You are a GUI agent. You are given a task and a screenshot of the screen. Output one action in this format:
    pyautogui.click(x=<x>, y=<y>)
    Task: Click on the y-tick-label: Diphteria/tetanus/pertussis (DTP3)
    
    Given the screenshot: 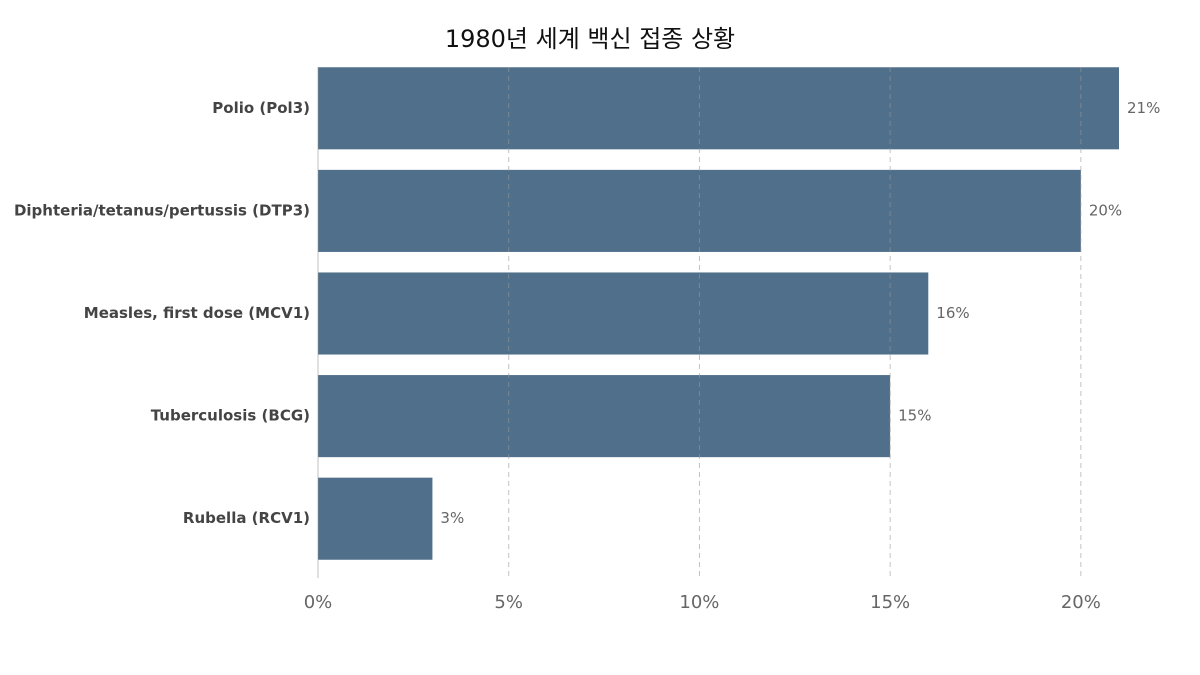 What is the action you would take?
    pyautogui.click(x=162, y=210)
    